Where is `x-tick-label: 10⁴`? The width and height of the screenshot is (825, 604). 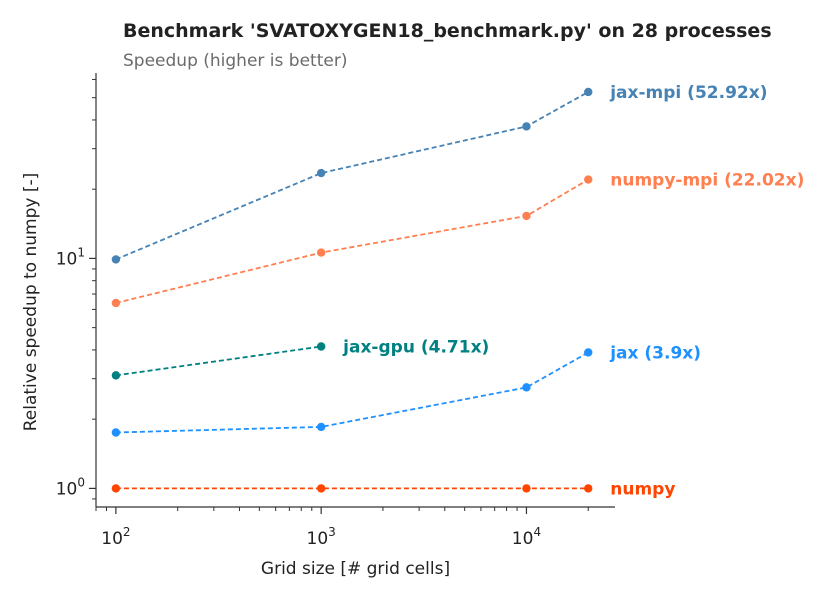 x-tick-label: 10⁴ is located at coordinates (526, 537).